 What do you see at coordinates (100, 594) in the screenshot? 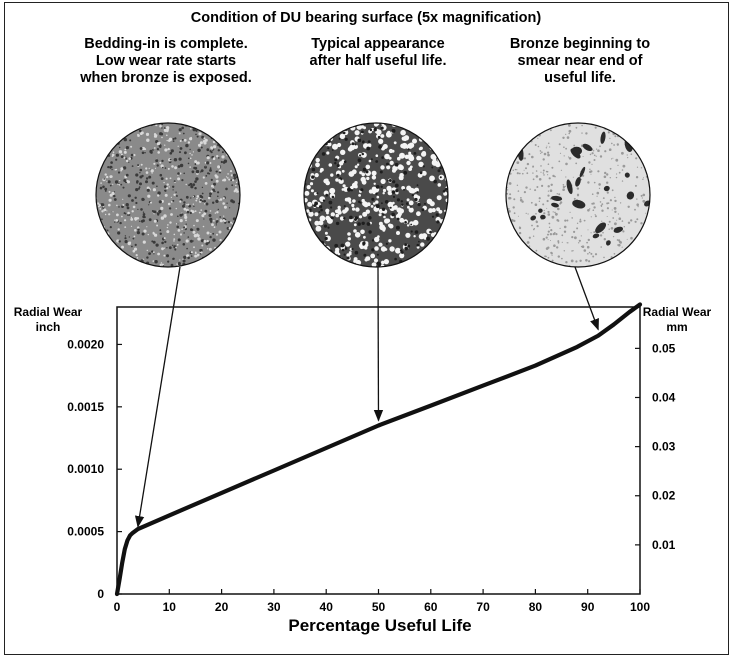
I see `y-left-tick-label: 0` at bounding box center [100, 594].